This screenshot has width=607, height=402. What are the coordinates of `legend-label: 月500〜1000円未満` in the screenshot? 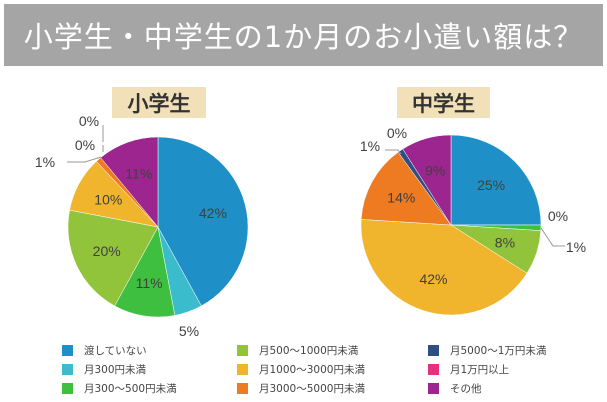 It's located at (309, 350).